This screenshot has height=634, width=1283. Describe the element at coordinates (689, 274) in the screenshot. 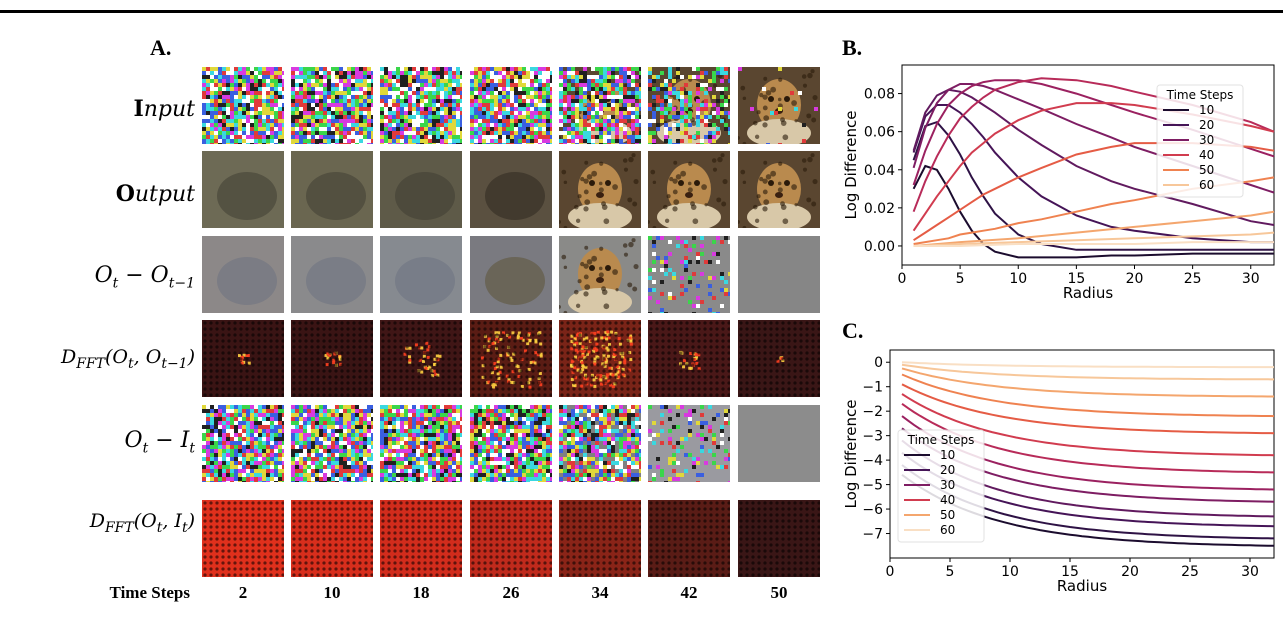

I see `image-cell-r2-c5` at that location.